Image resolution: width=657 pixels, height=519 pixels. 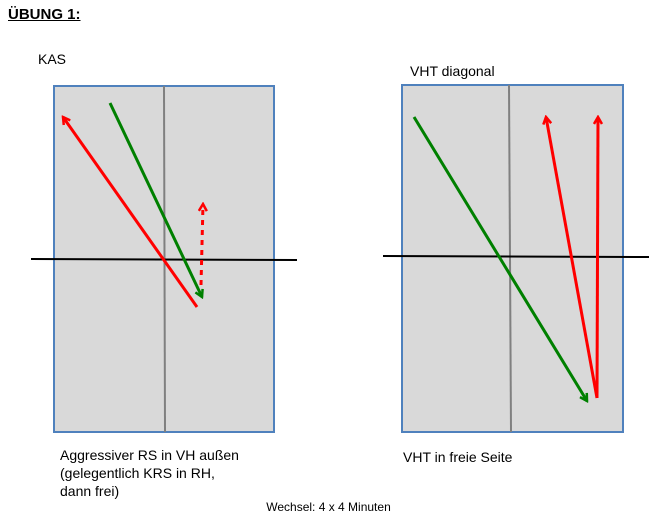 What do you see at coordinates (597, 258) in the screenshot?
I see `arrow-right-red-straight` at bounding box center [597, 258].